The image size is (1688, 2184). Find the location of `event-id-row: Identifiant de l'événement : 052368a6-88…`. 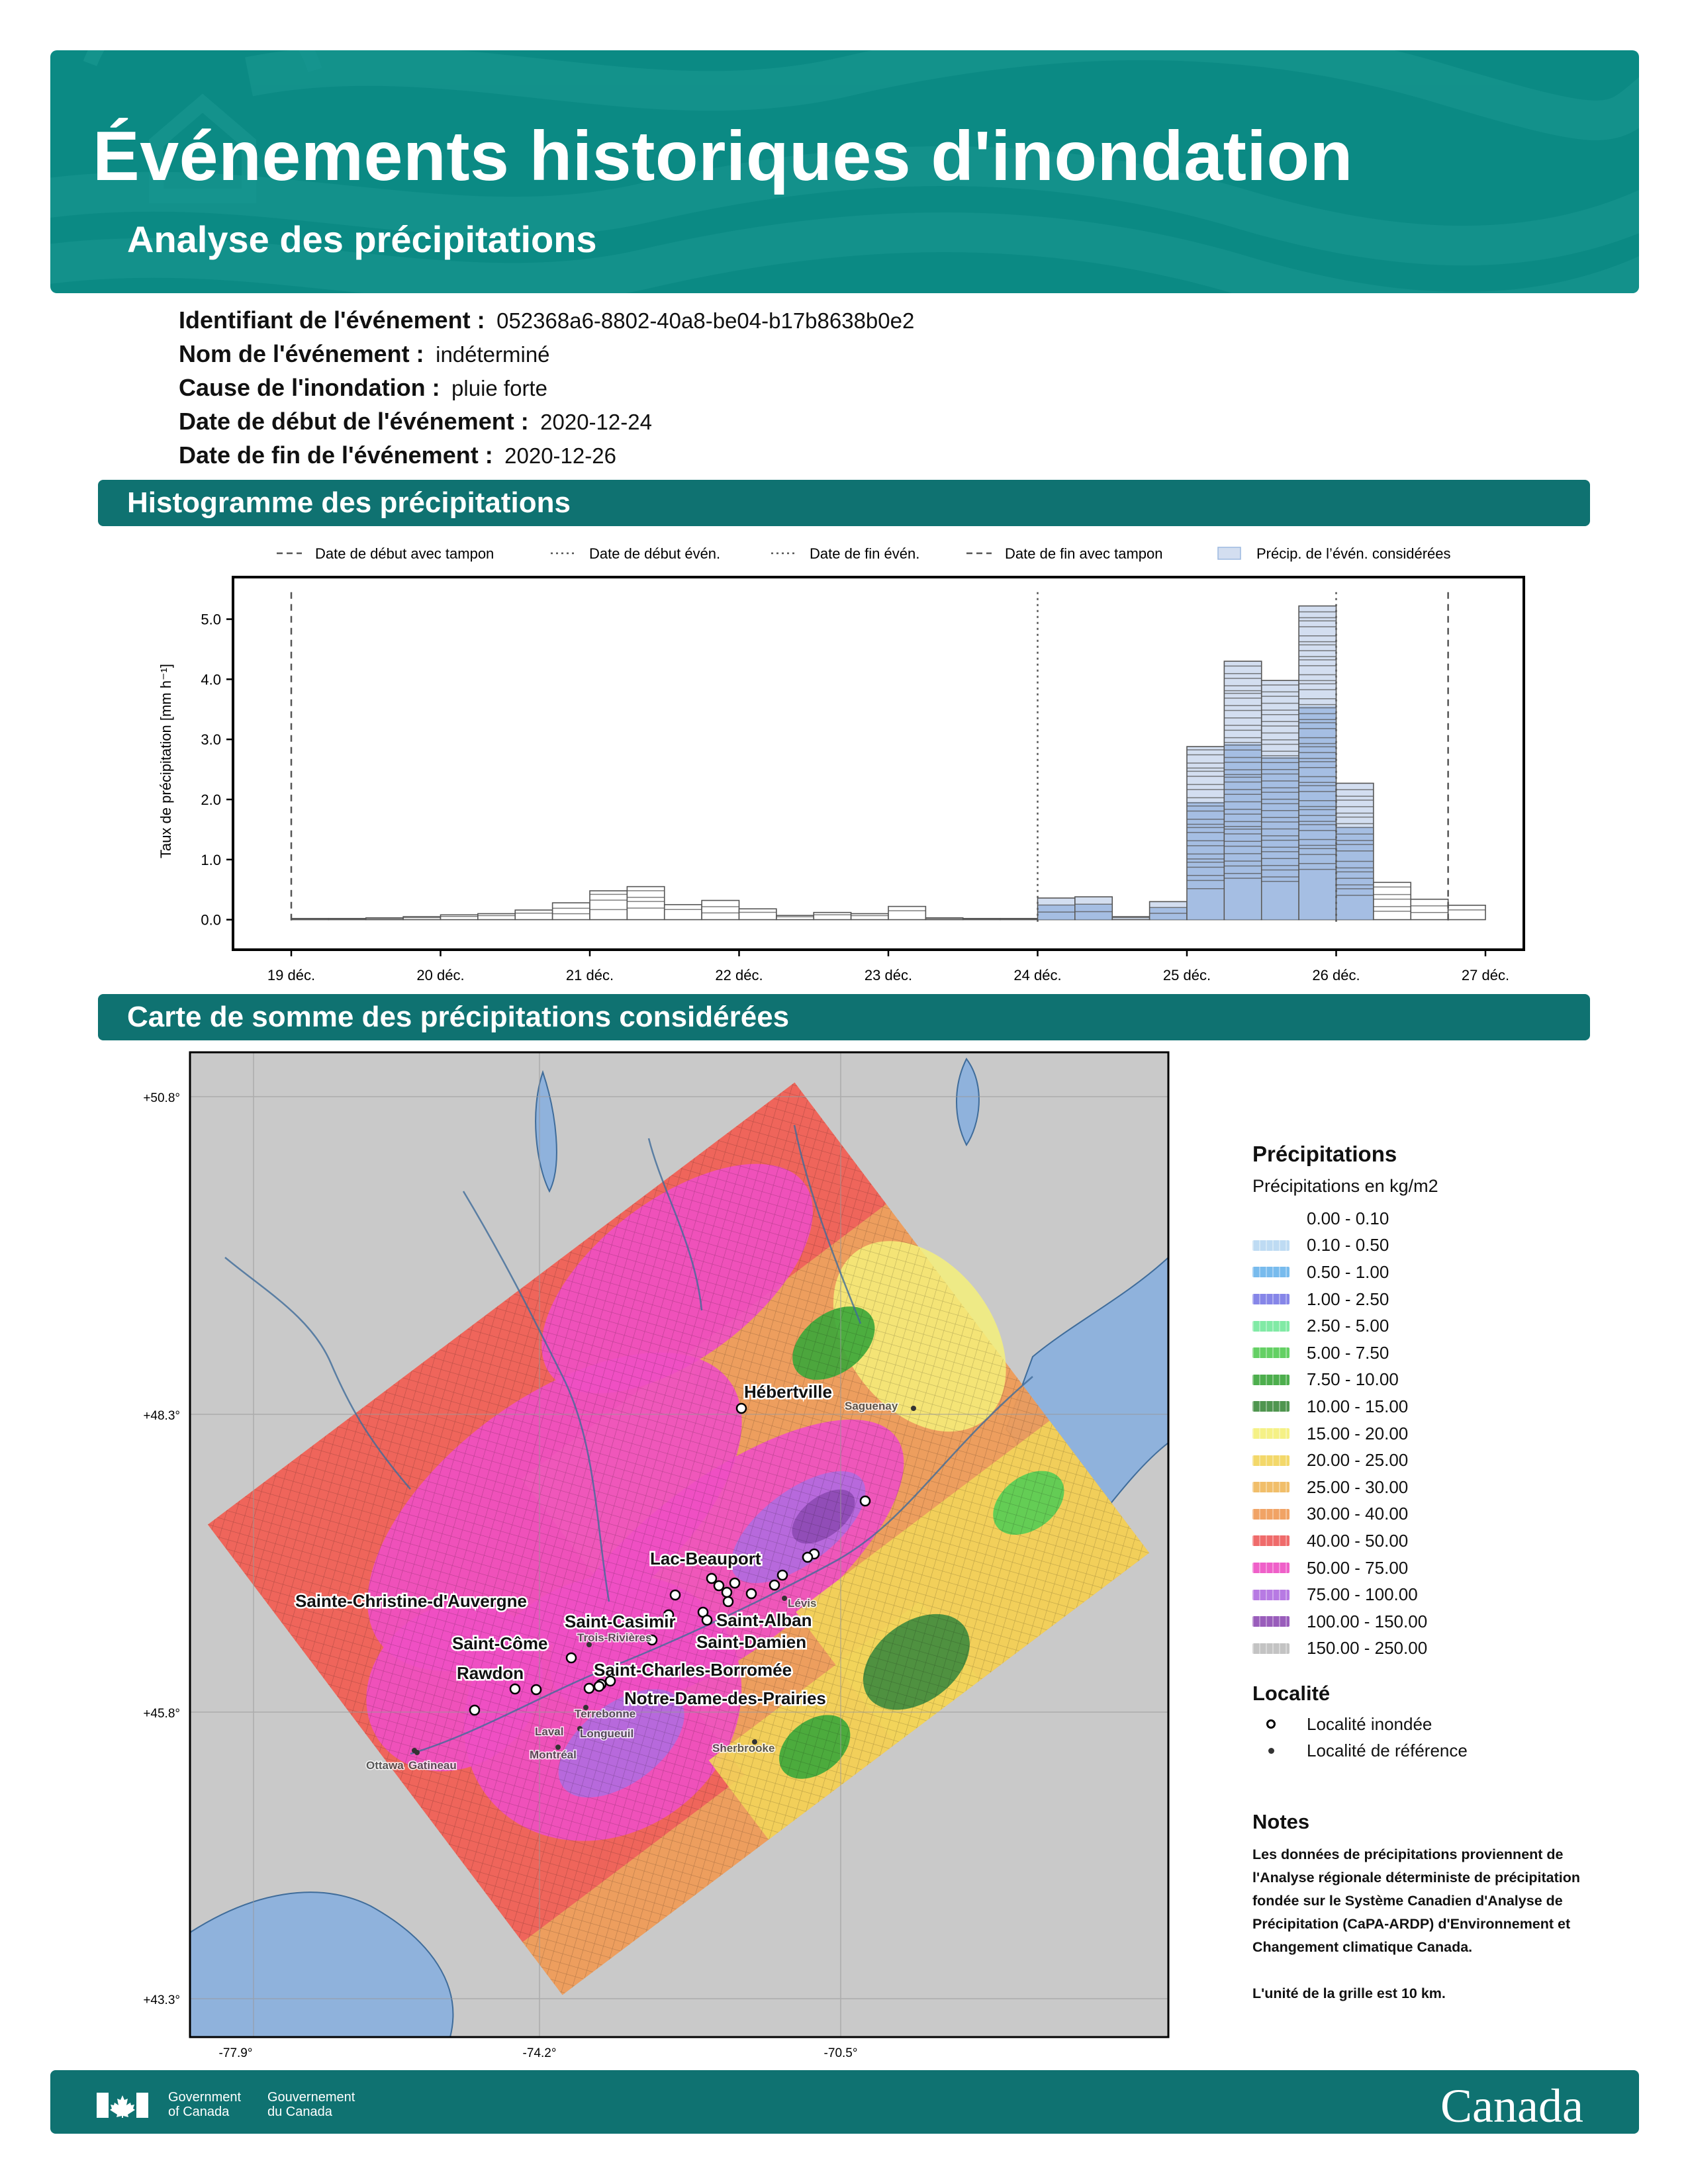

event-id-row: Identifiant de l'événement : 052368a6-88… is located at coordinates (807, 320).